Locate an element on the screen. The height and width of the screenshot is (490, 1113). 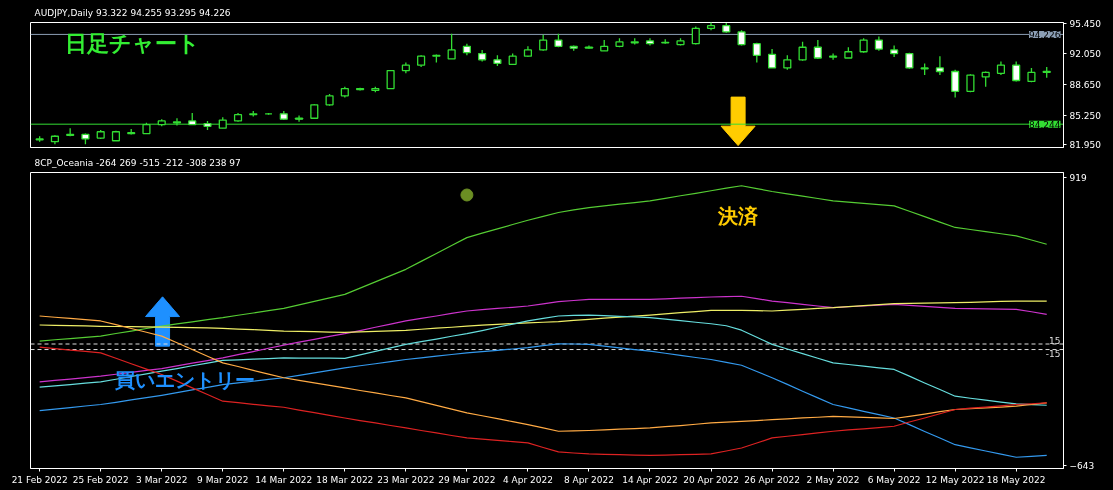
y-tick-label: 88.650 is located at coordinates (1085, 85).